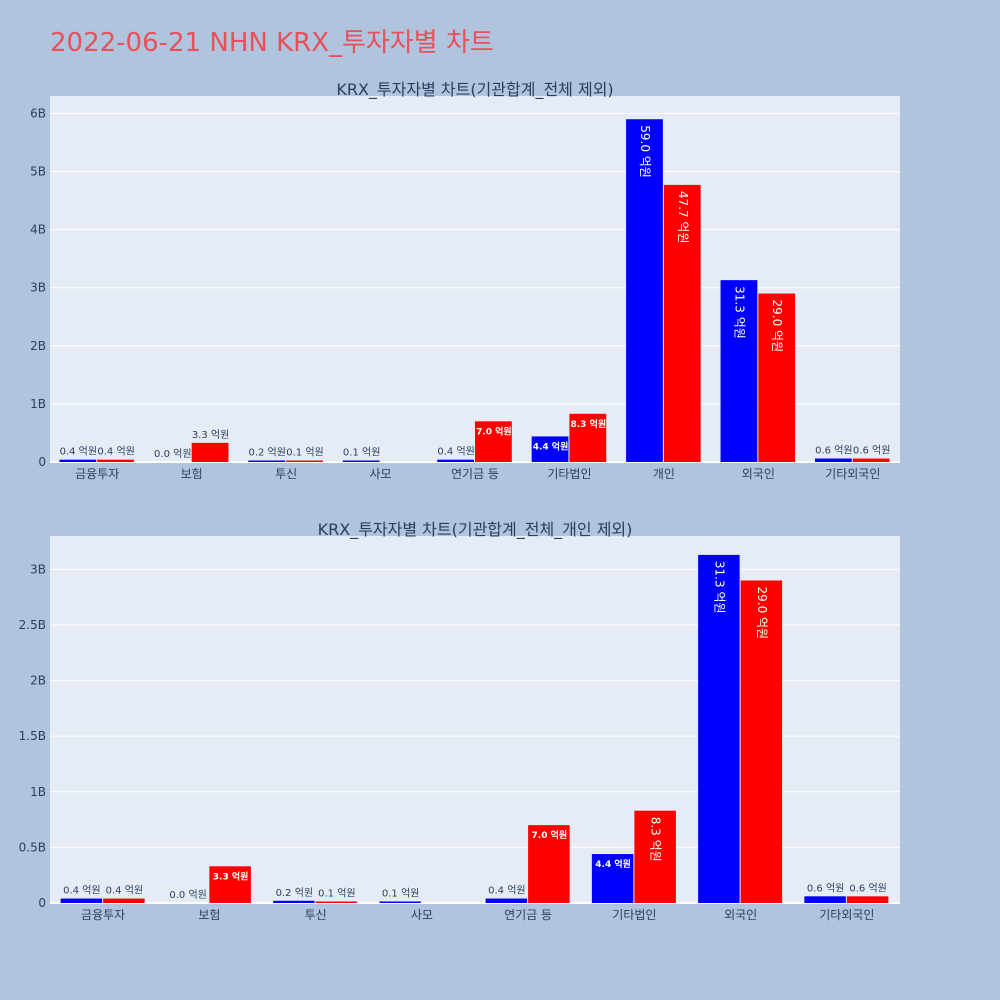 The image size is (1000, 1000). I want to click on y-tick-label: 2.5B, so click(32, 625).